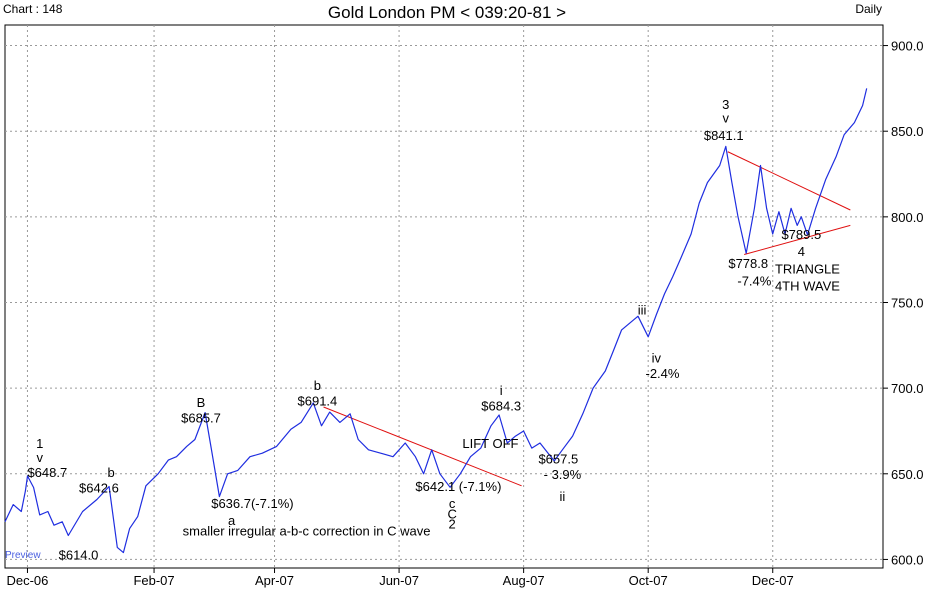 The height and width of the screenshot is (598, 950). I want to click on y-tick-label: 600.0, so click(907, 559).